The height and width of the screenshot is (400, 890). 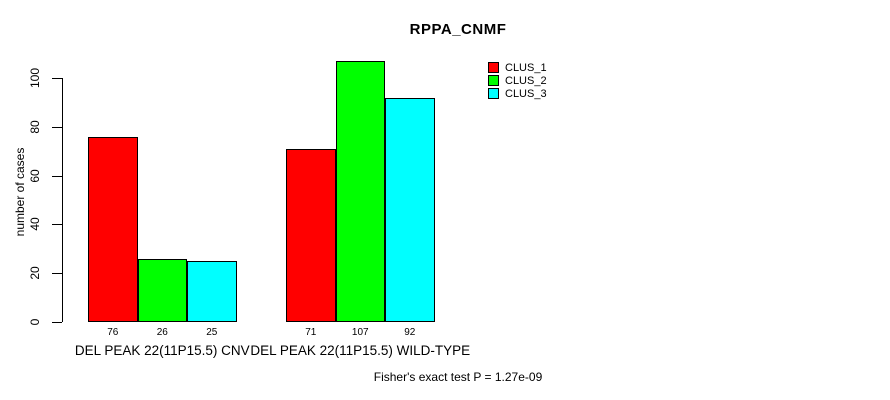 I want to click on legend: CLUS_1 CLUS_2 CLUS_3, so click(x=517, y=80).